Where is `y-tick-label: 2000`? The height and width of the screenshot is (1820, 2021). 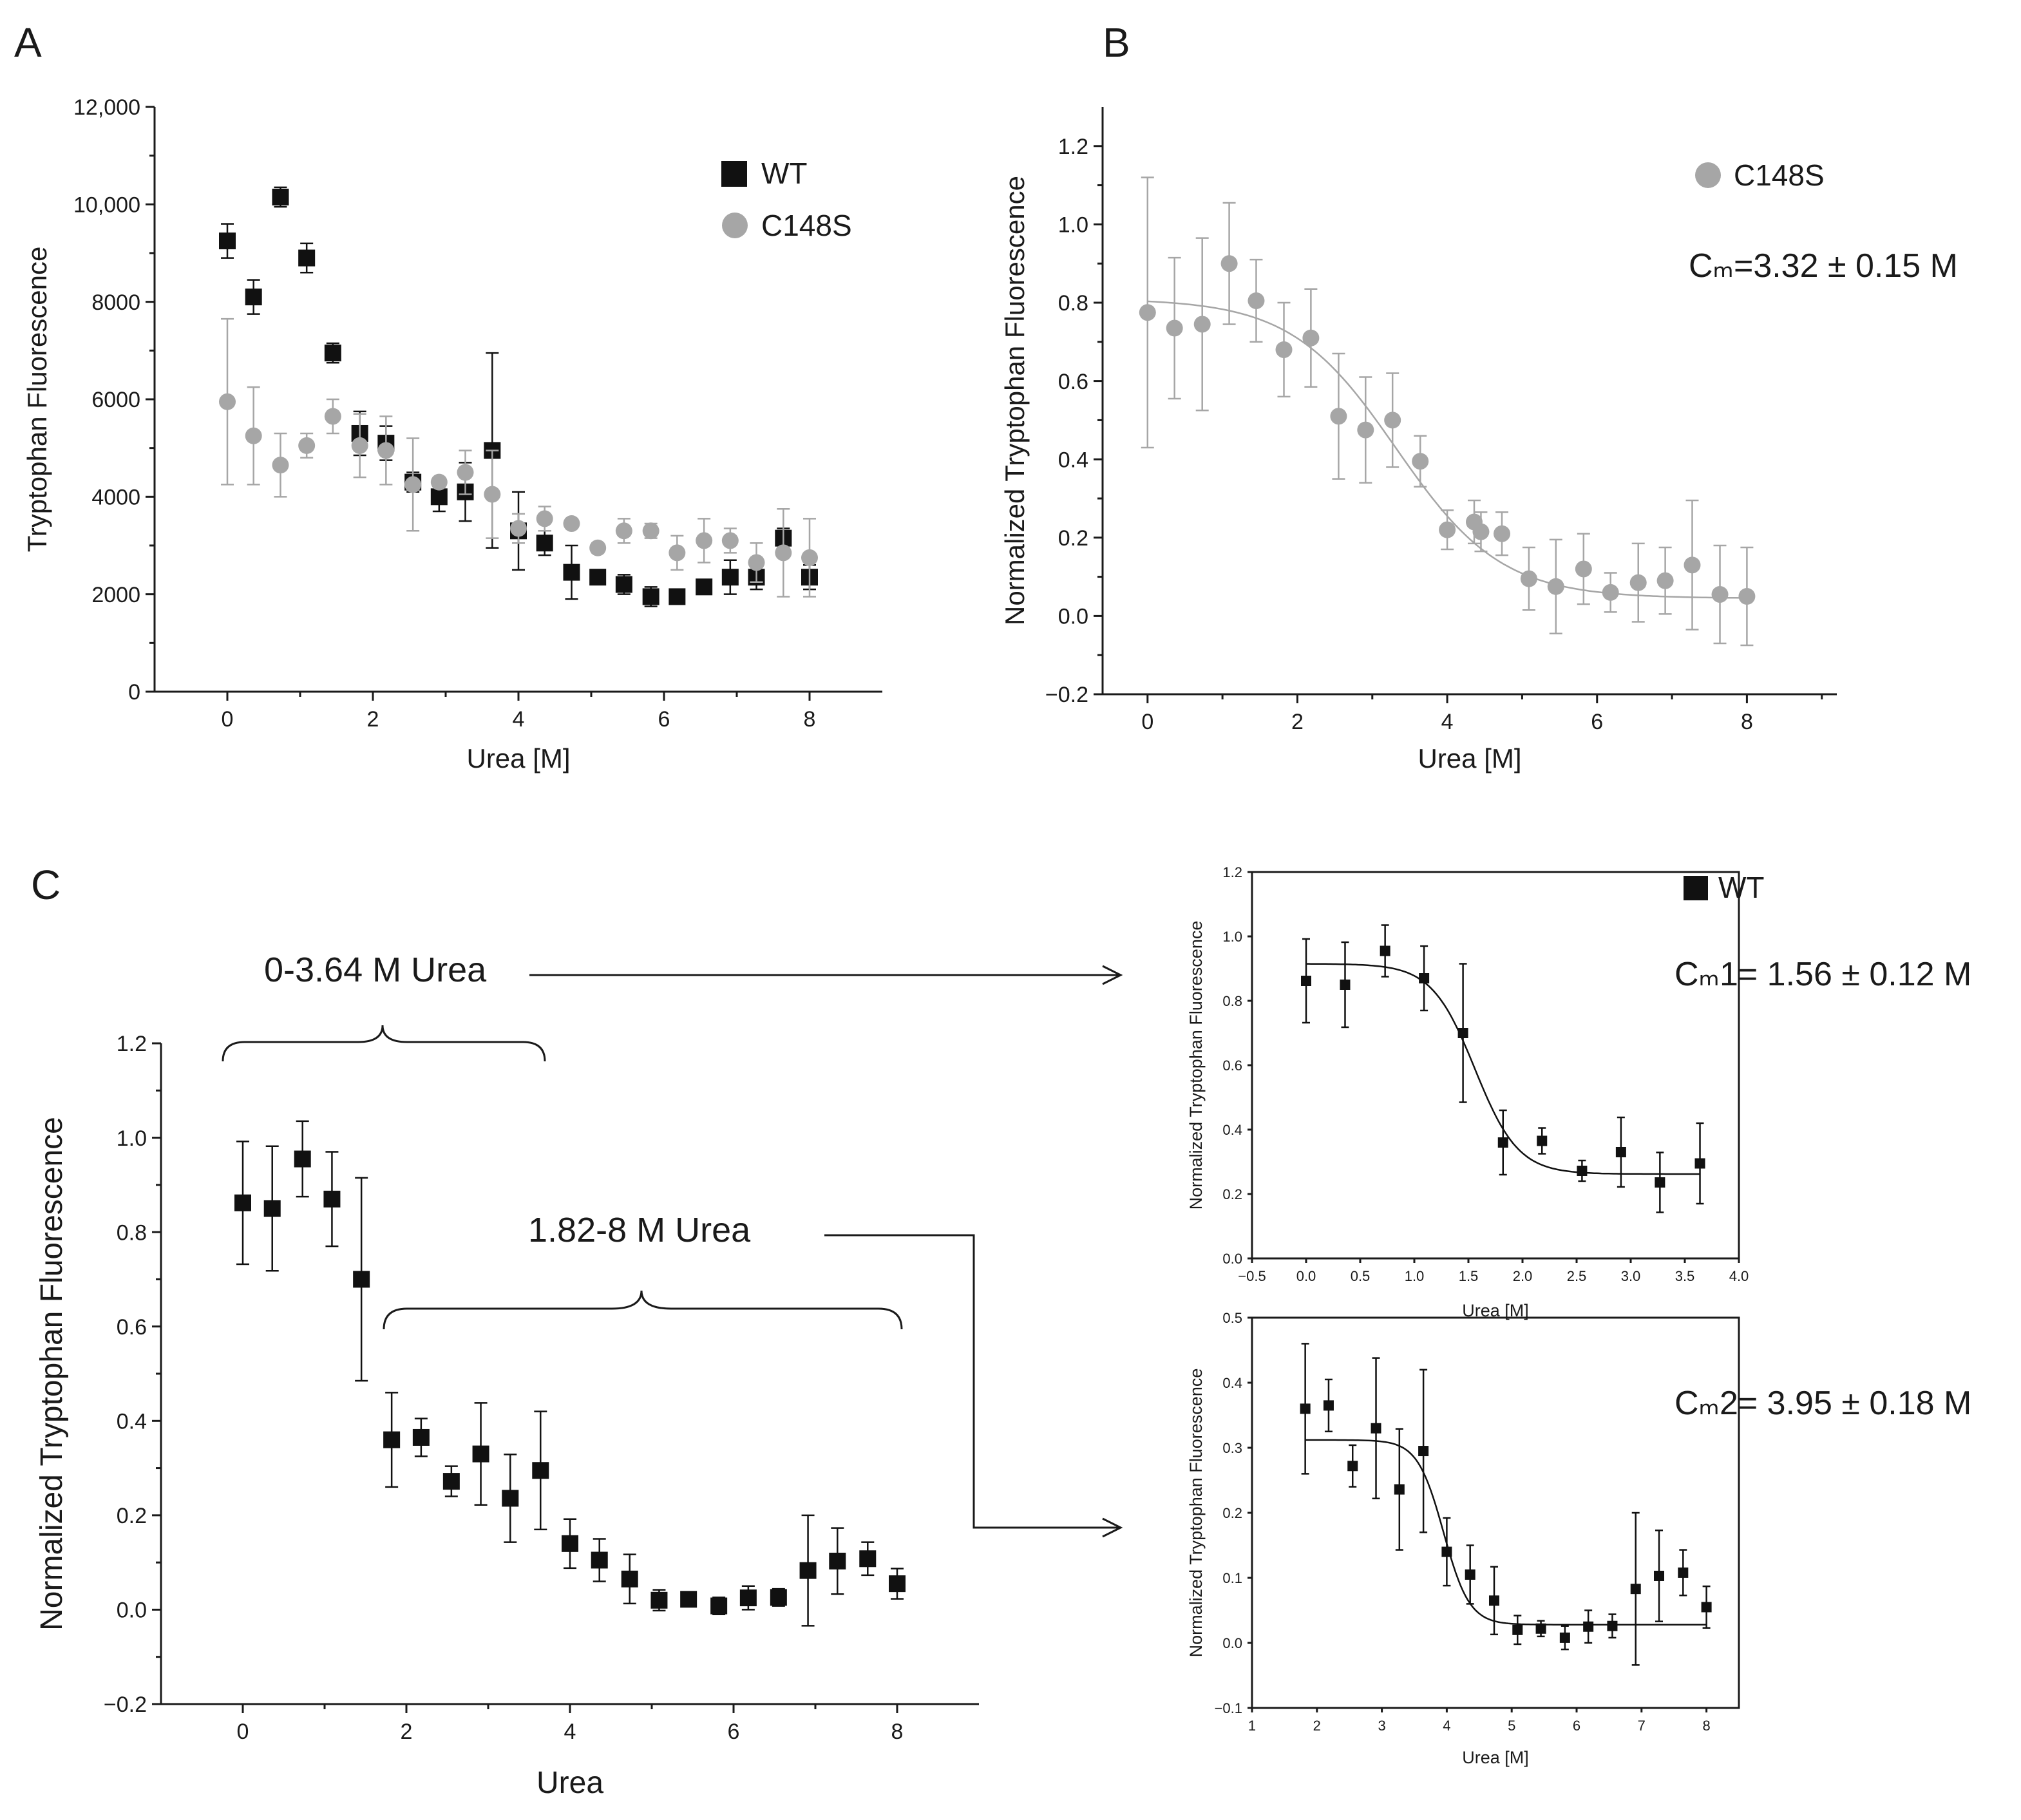 y-tick-label: 2000 is located at coordinates (116, 595).